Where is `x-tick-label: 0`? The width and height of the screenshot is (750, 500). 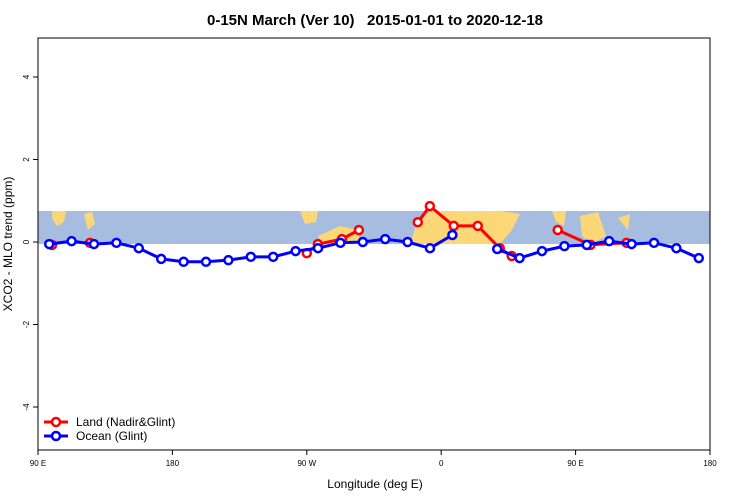
x-tick-label: 0 is located at coordinates (441, 463).